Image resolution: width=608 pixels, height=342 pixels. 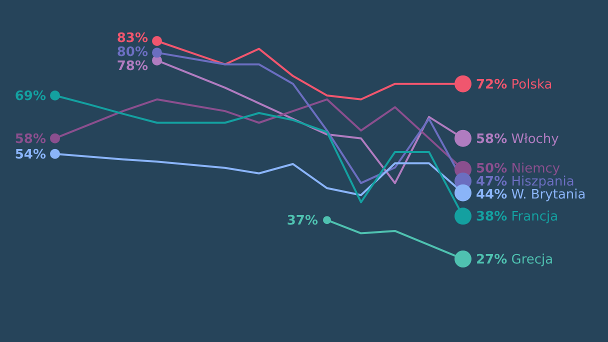 I want to click on data-label: 83%, so click(x=132, y=38).